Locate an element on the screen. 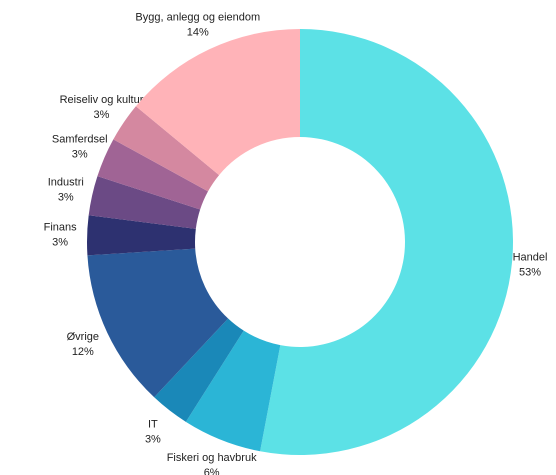  slice-label: Bygg, anlegg og eiendom is located at coordinates (197, 18).